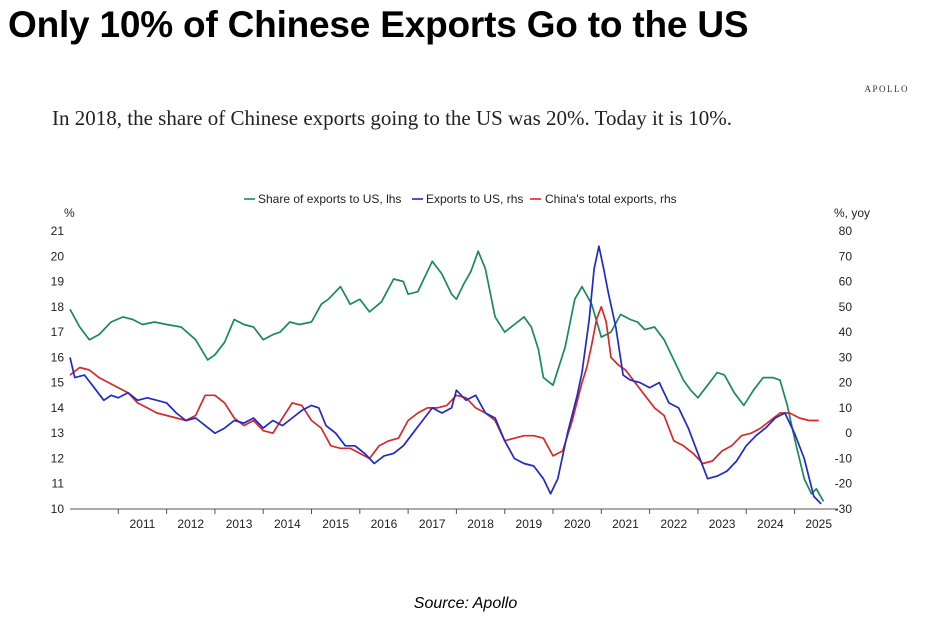  Describe the element at coordinates (529, 524) in the screenshot. I see `x-tick-label: 2019` at that location.